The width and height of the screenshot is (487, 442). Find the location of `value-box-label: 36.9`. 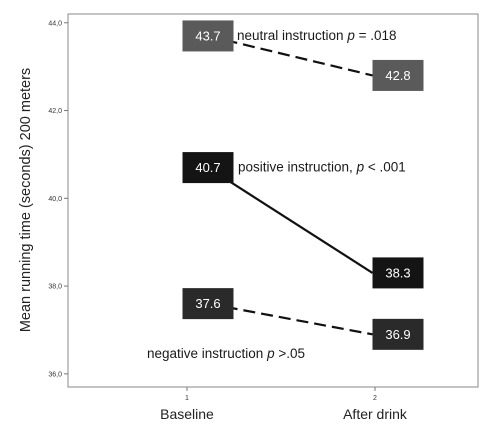

value-box-label: 36.9 is located at coordinates (397, 334).